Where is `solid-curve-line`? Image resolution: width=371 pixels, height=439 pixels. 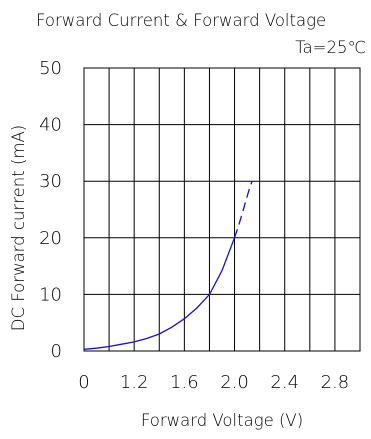
solid-curve-line is located at coordinates (159, 293).